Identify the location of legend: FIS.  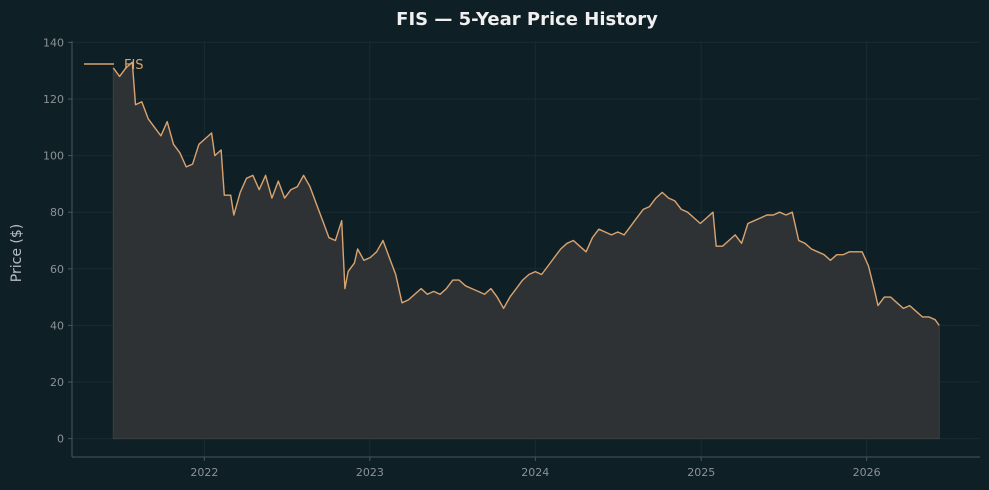
(114, 65).